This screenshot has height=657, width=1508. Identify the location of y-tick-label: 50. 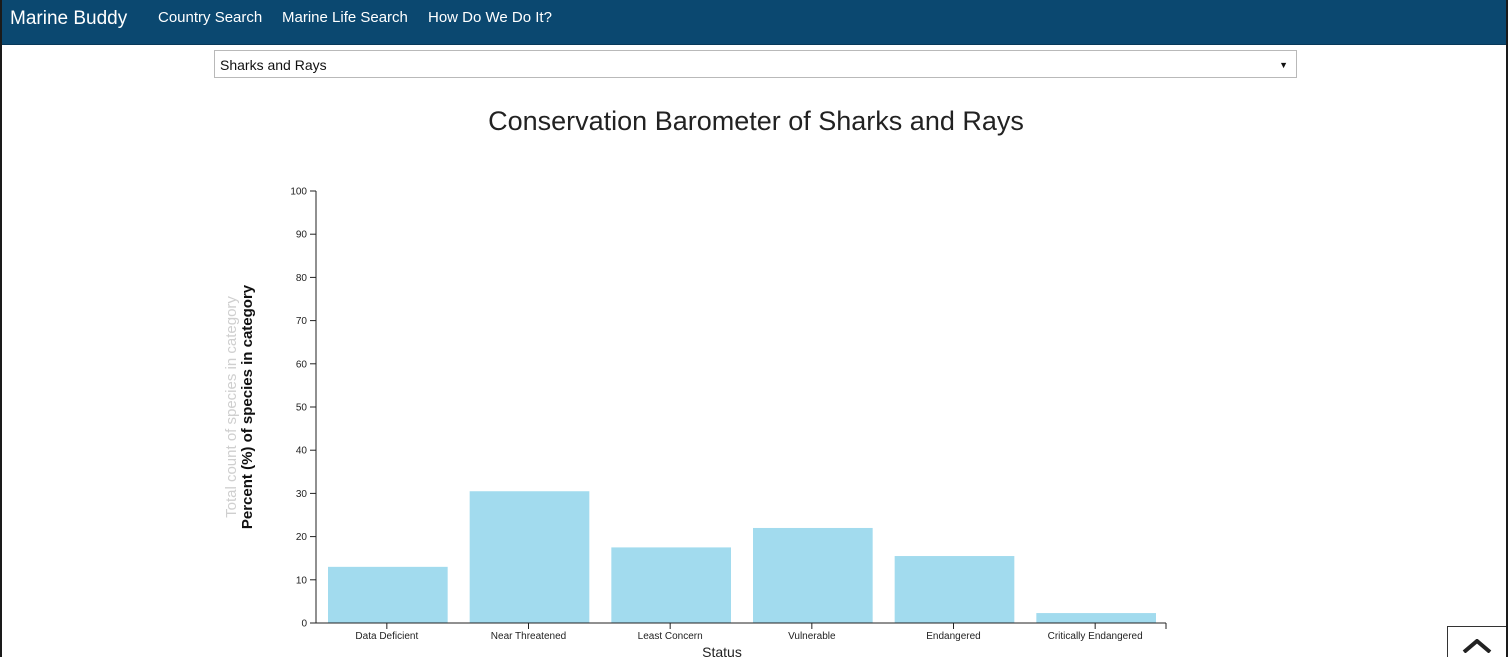
(302, 408).